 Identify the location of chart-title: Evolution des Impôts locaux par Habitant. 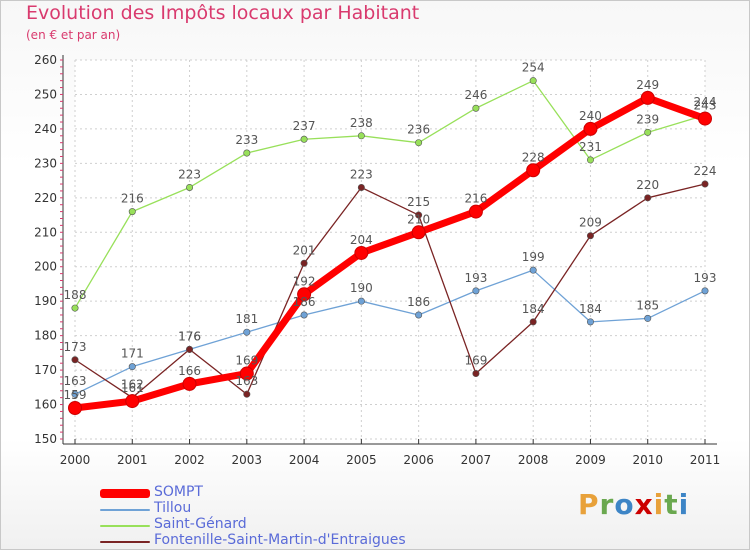
(223, 13).